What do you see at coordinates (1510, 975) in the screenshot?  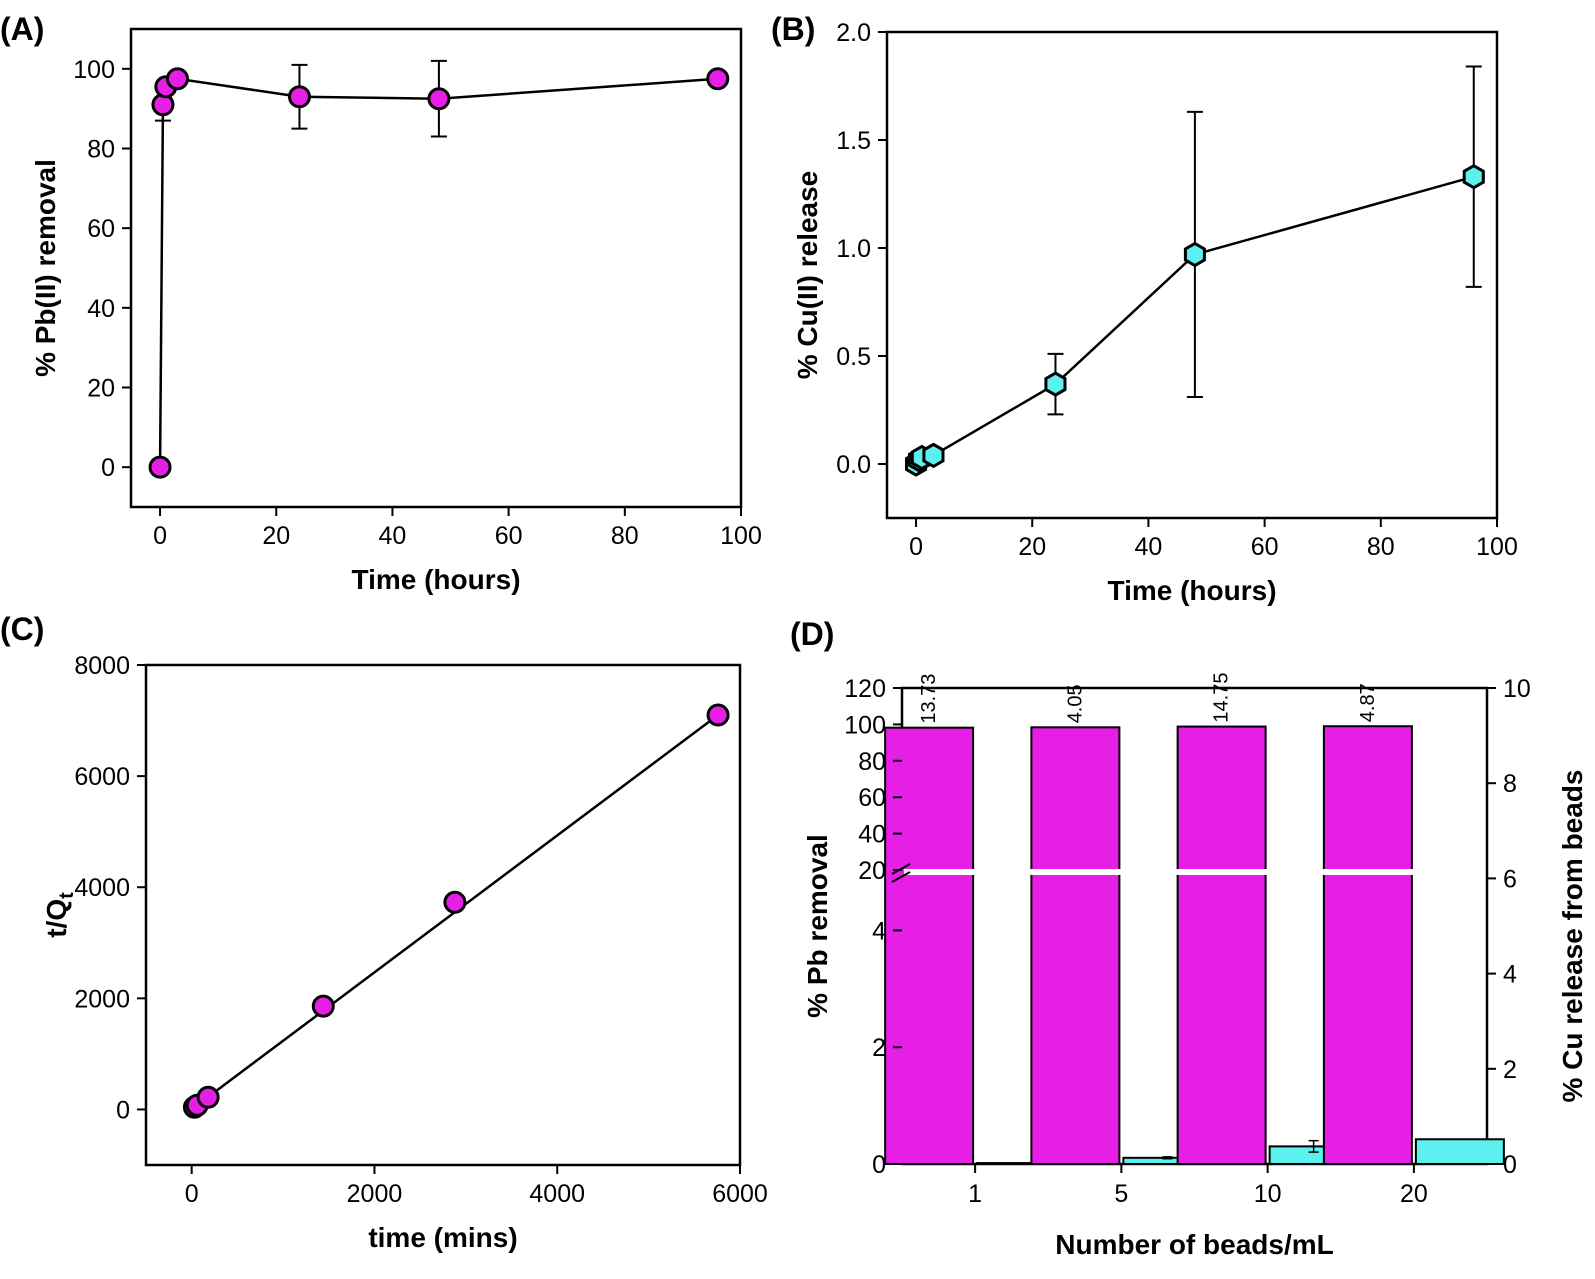 I see `y2-tick-label: 4` at bounding box center [1510, 975].